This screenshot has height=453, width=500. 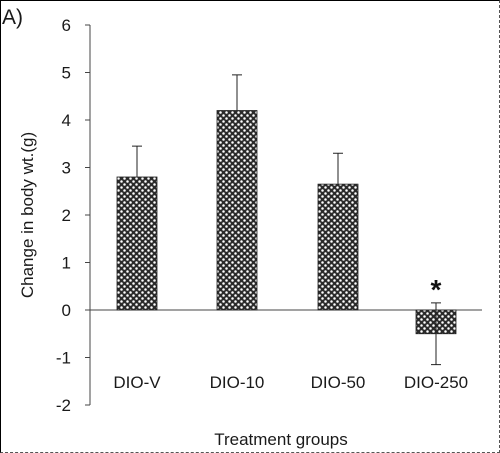 I want to click on x-tick-label: DIO-250, so click(x=436, y=382).